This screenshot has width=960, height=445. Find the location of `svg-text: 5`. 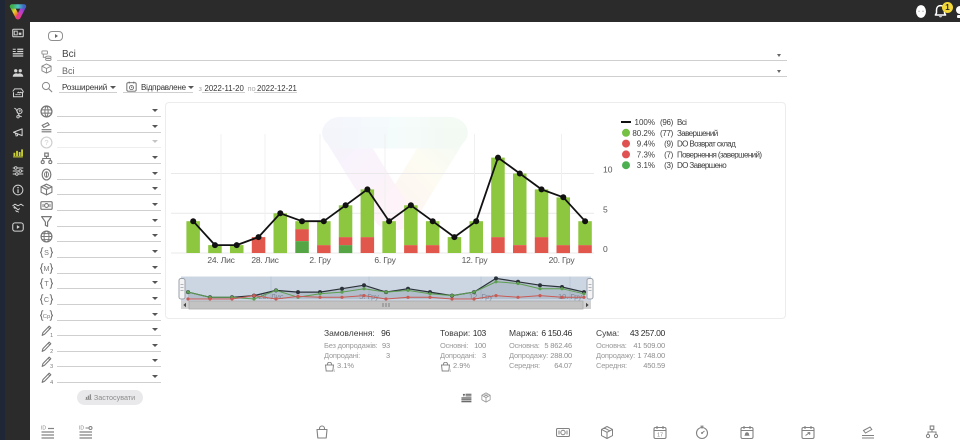

svg-text: 5 is located at coordinates (605, 209).